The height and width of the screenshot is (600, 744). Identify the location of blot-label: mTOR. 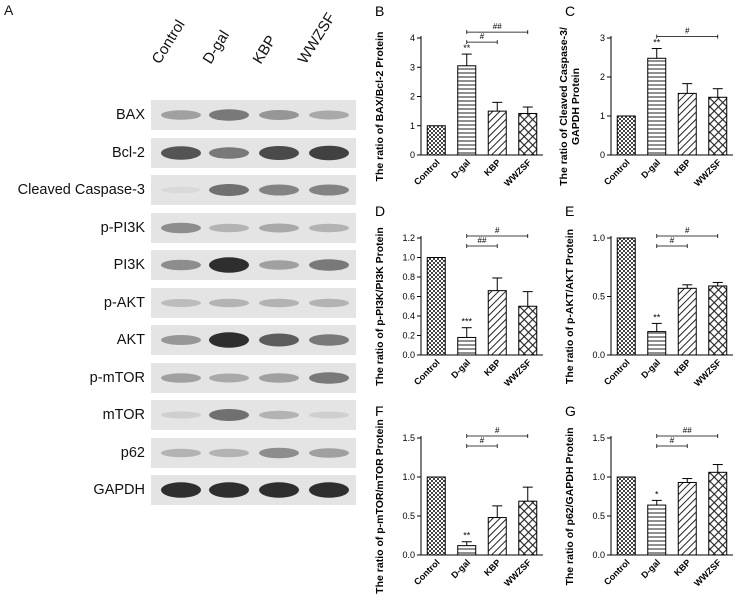
(123, 415).